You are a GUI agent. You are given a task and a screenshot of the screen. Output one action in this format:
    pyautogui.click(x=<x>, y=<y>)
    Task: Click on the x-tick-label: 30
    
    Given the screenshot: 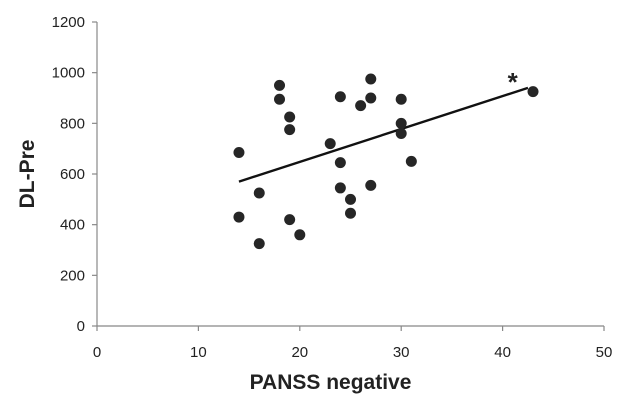 What is the action you would take?
    pyautogui.click(x=401, y=352)
    